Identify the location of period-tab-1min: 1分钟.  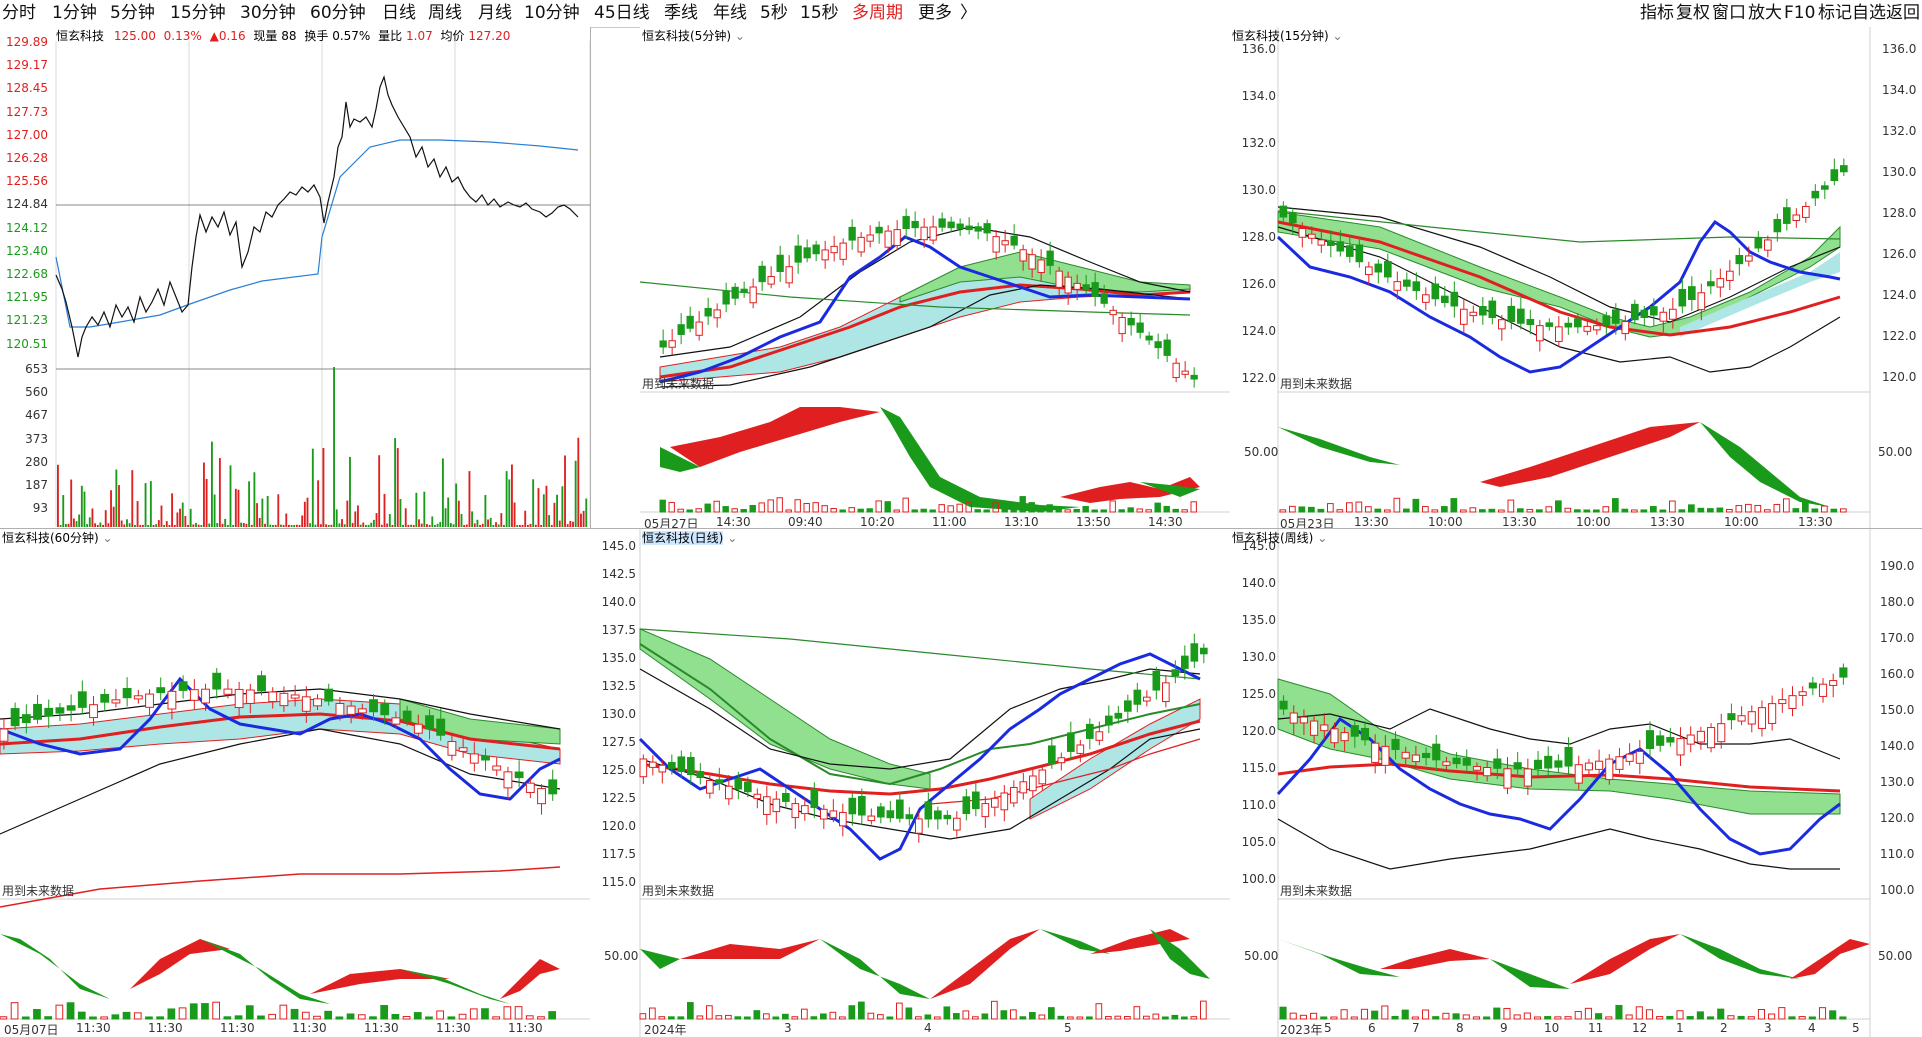
(74, 13).